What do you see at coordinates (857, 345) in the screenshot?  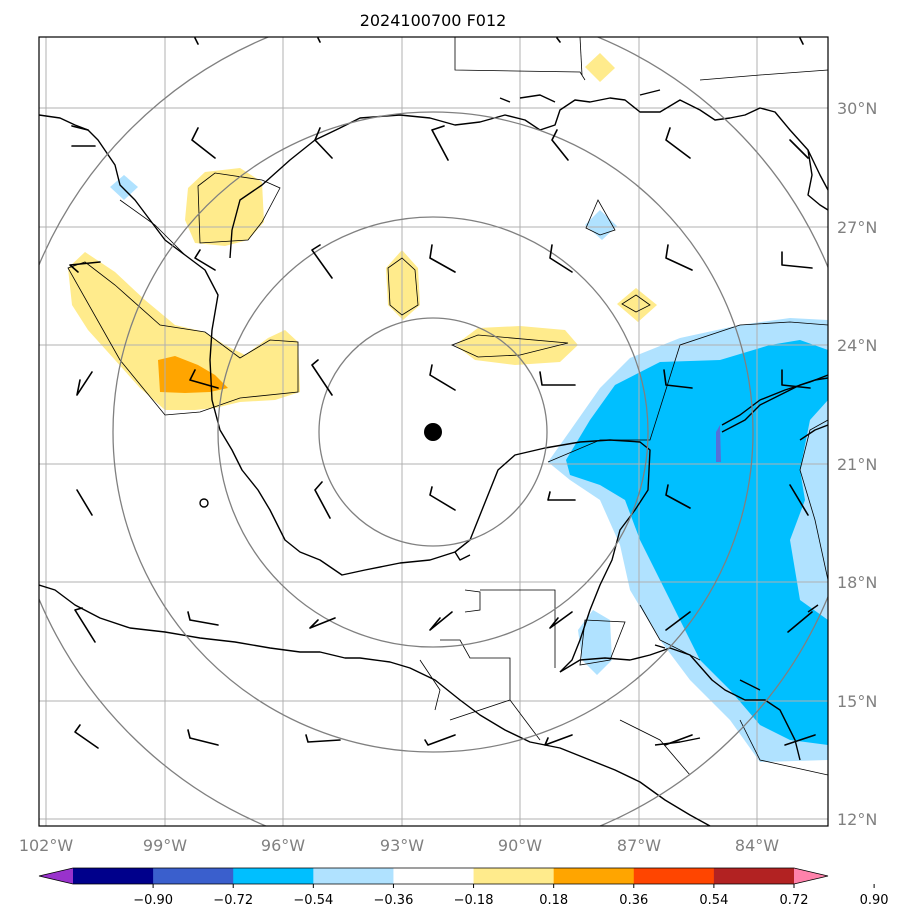 I see `lat-label-24: 24°N` at bounding box center [857, 345].